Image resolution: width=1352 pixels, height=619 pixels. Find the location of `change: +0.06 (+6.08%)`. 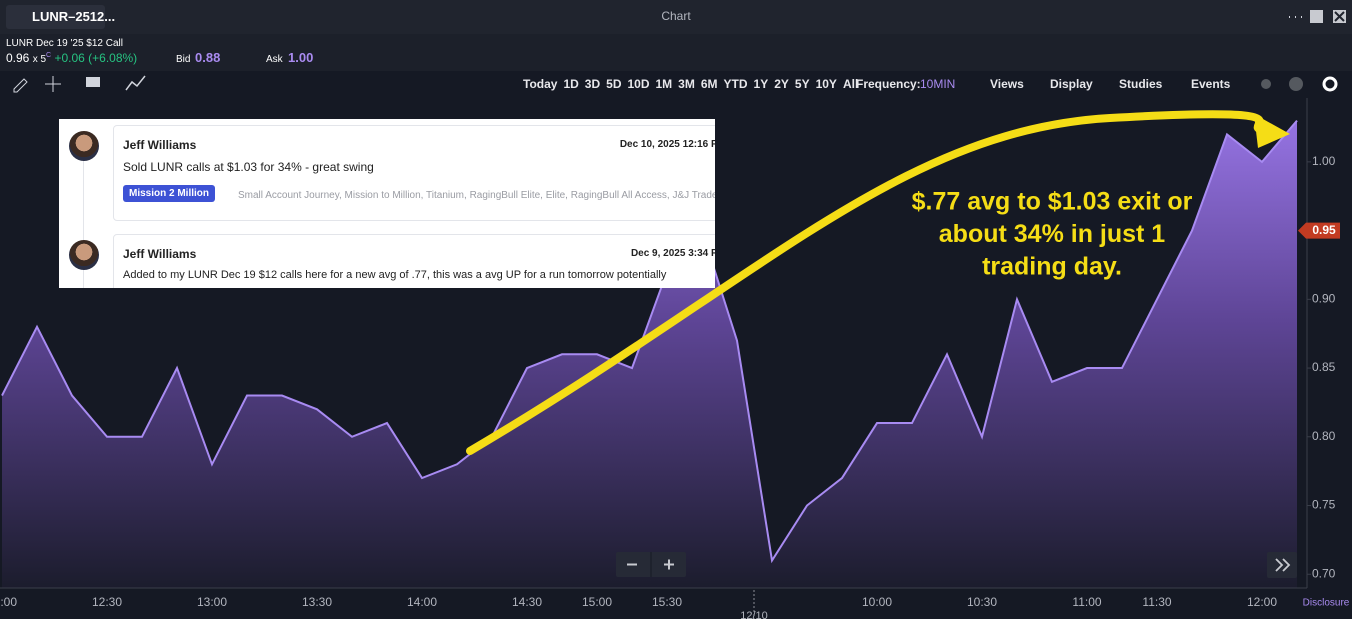

change: +0.06 (+6.08%) is located at coordinates (96, 58).